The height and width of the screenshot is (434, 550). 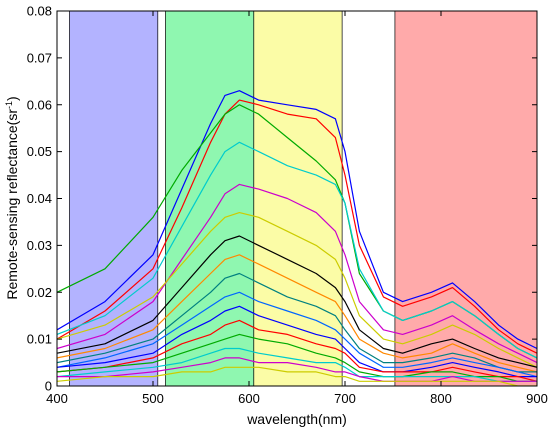 What do you see at coordinates (39, 104) in the screenshot?
I see `y-tick-label: 0.06` at bounding box center [39, 104].